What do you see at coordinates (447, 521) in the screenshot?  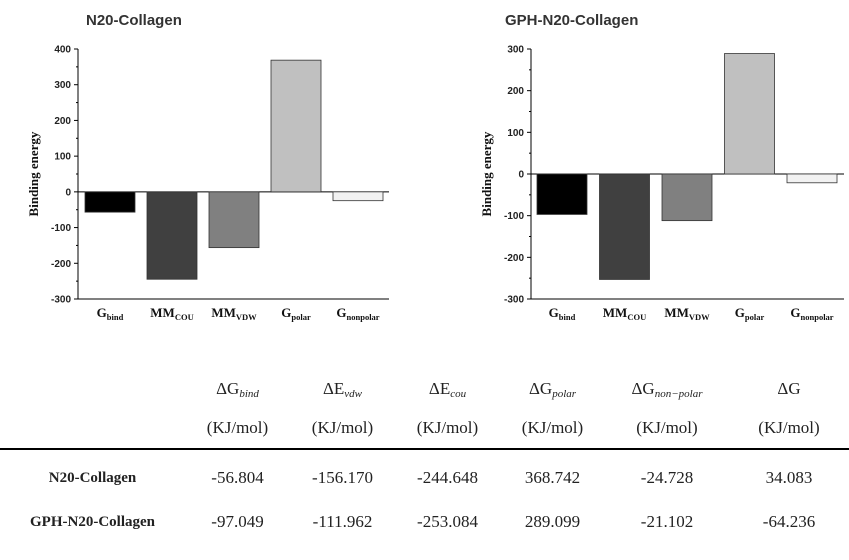 I see `table-cell: -253.084` at bounding box center [447, 521].